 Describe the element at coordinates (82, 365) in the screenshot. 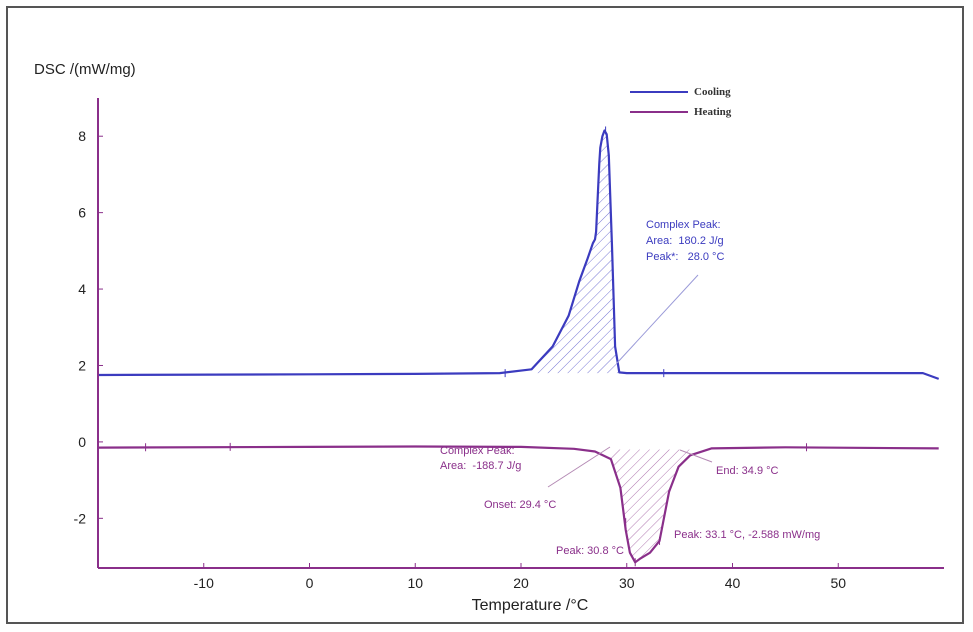

I see `y-tick-label: 2` at that location.